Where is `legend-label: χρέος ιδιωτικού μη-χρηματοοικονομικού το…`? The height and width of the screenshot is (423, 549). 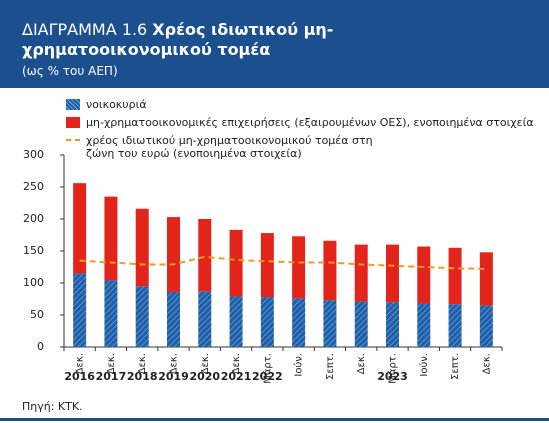
legend-label: χρέος ιδιωτικού μη-χρηματοοικονομικού το… is located at coordinates (229, 147).